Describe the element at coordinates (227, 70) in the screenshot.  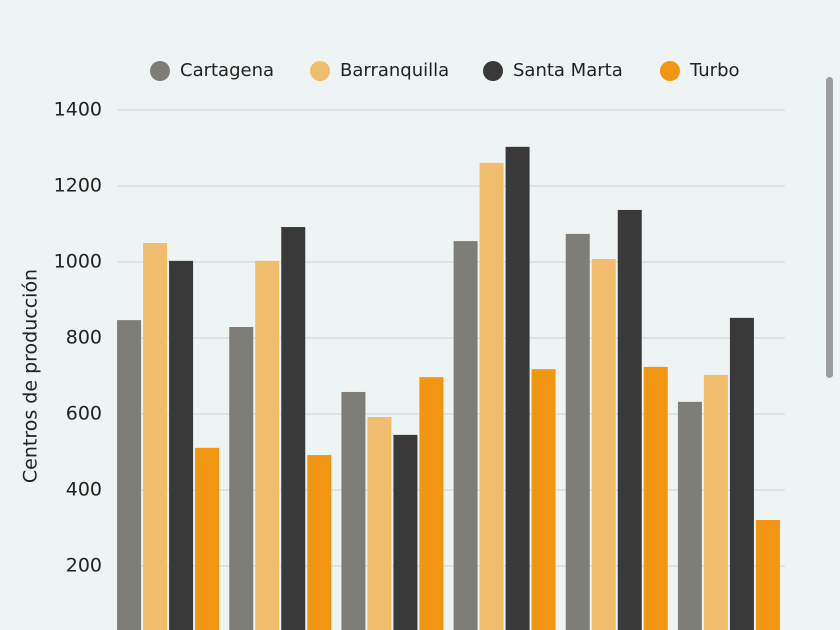
I see `legend-label: Cartagena` at that location.